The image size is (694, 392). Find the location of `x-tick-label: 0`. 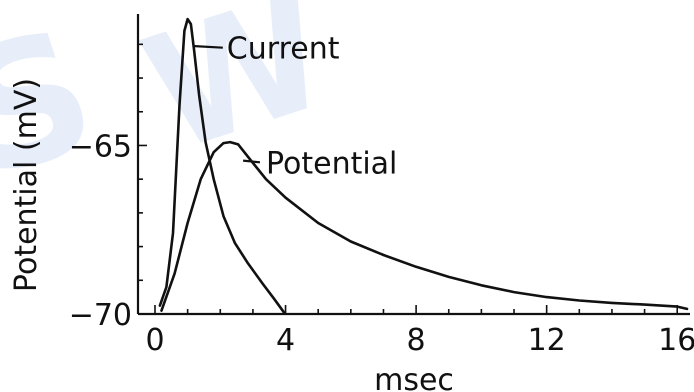

x-tick-label: 0 is located at coordinates (154, 340).